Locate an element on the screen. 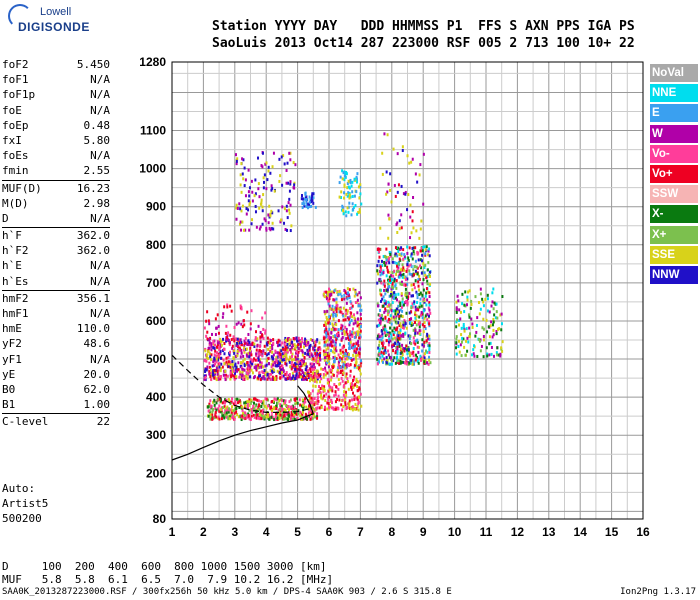 The image size is (700, 600). legend-item: SSW is located at coordinates (674, 194).